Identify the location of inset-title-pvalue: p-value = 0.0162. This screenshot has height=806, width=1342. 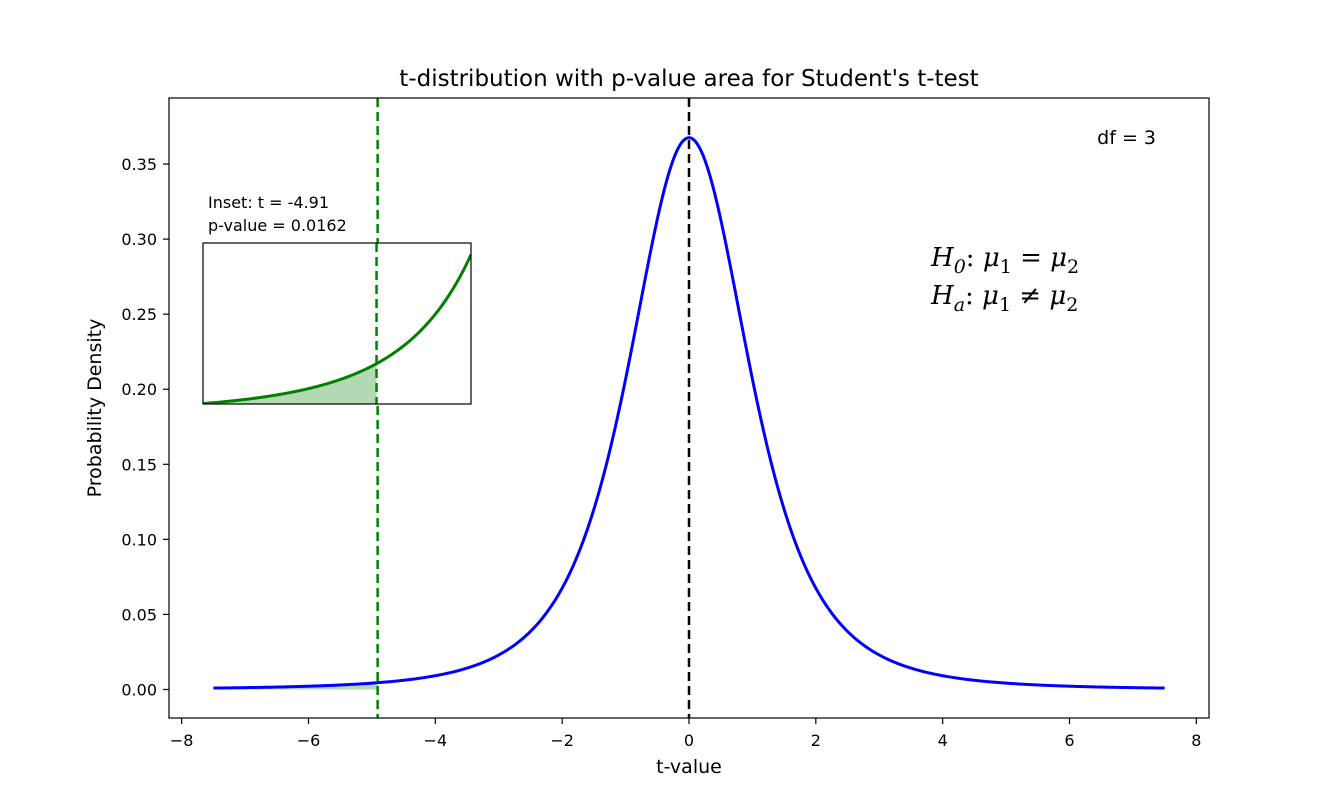
(277, 225).